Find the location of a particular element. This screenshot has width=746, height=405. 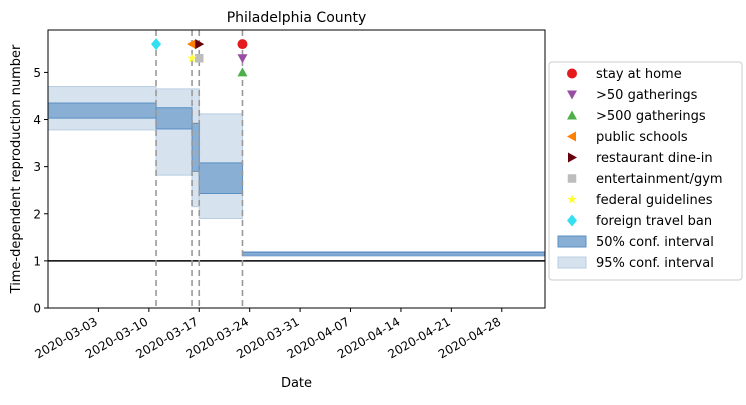

legend-label-3: public schools is located at coordinates (642, 137).